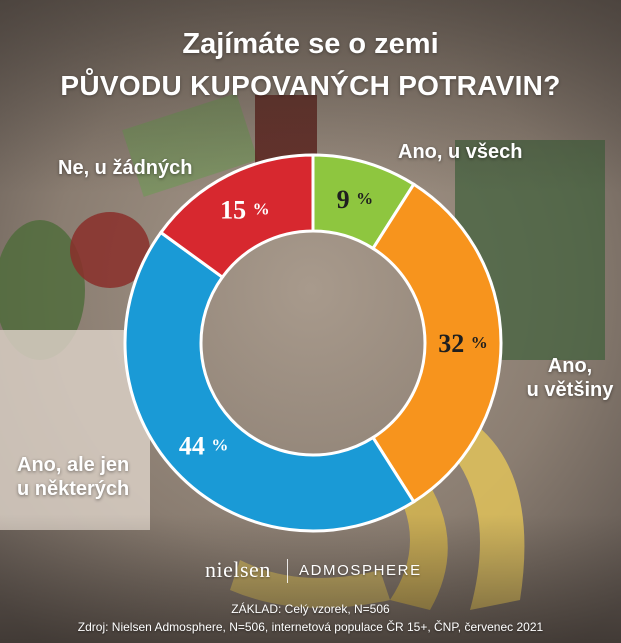 The height and width of the screenshot is (643, 621). What do you see at coordinates (436, 343) in the screenshot?
I see `slice-ano-u-vetsiny` at bounding box center [436, 343].